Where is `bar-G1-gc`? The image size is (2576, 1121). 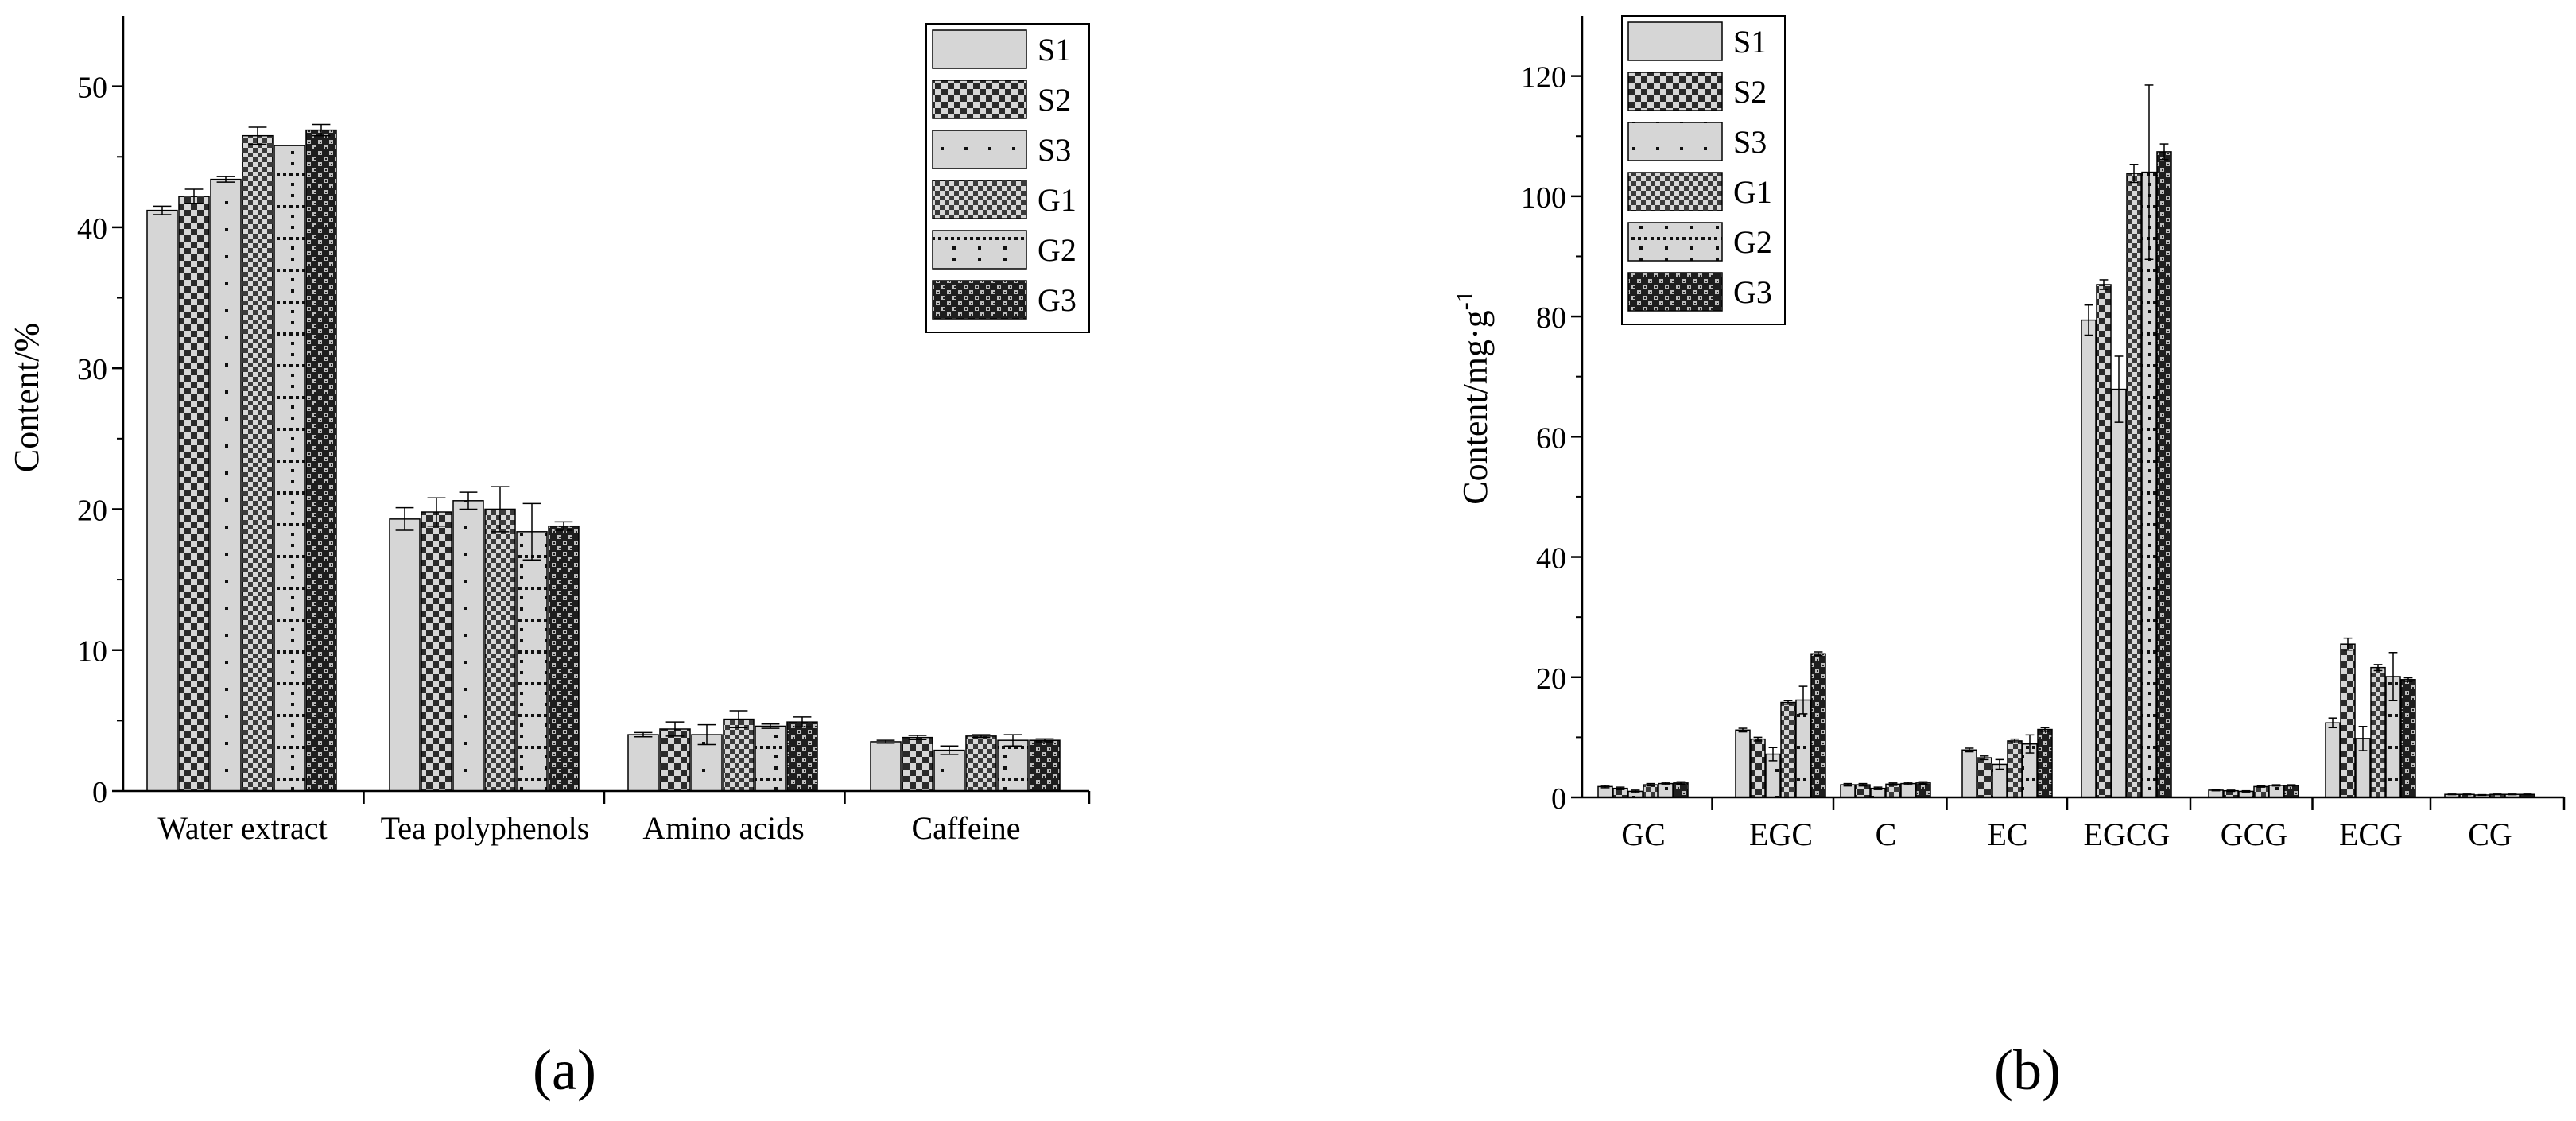
bar-G1-gc is located at coordinates (1651, 791).